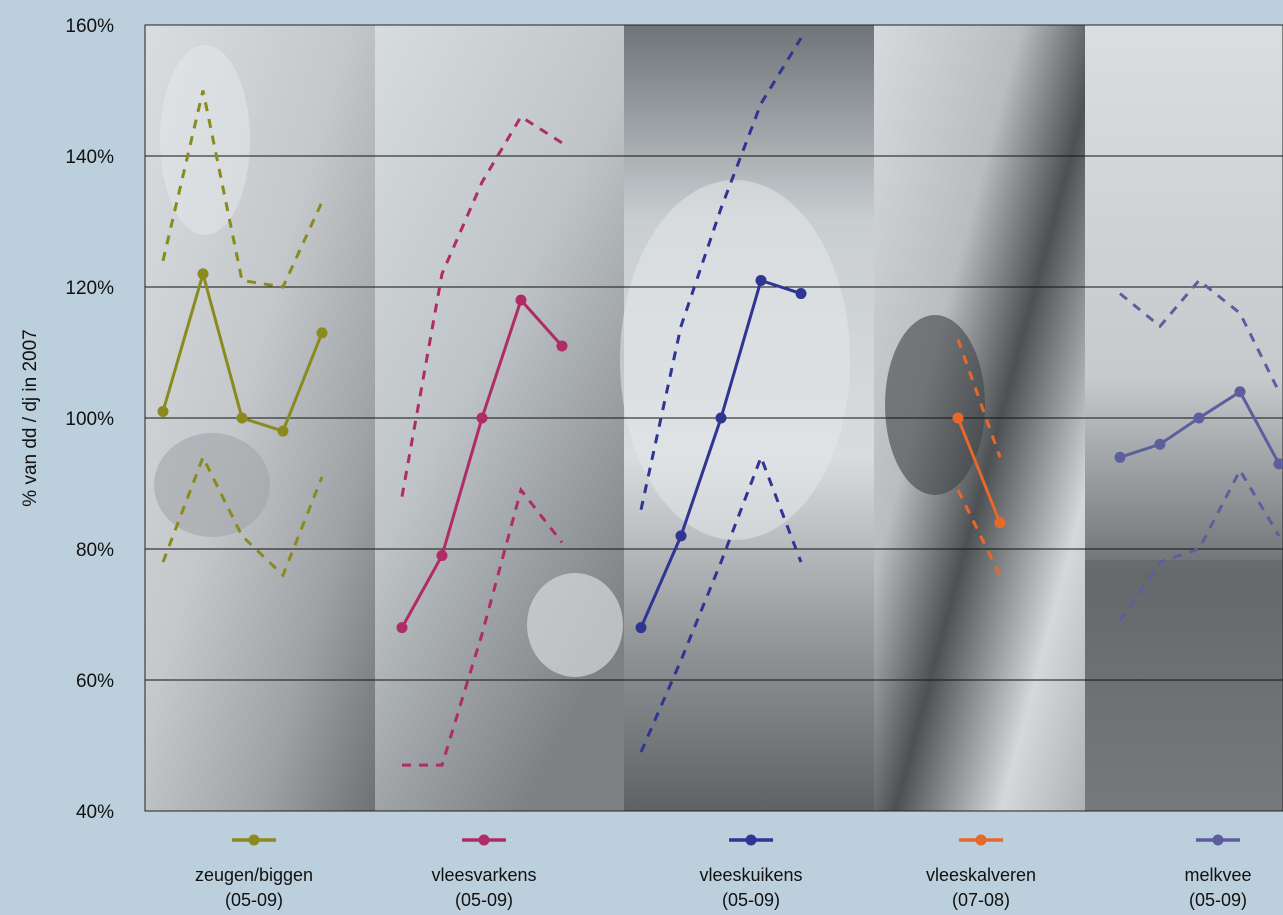 This screenshot has width=1283, height=915. I want to click on pig-snout-side-shape, so click(575, 625).